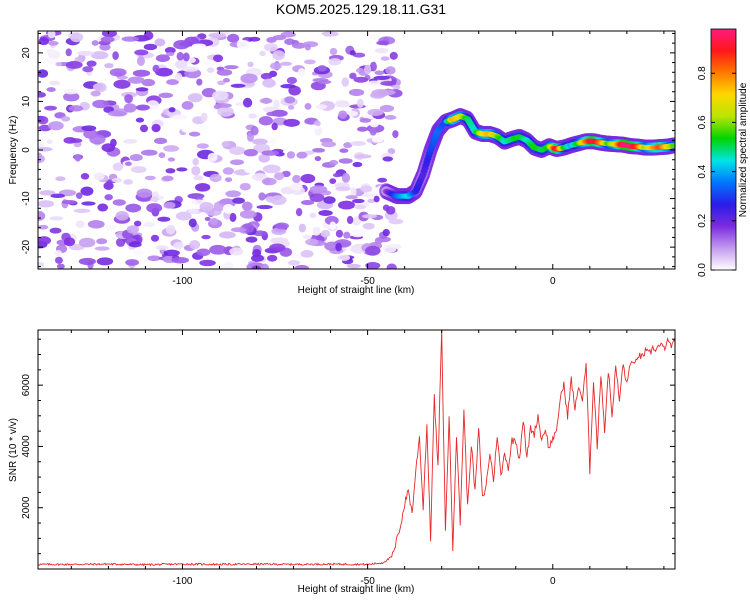 The width and height of the screenshot is (750, 600). What do you see at coordinates (26, 150) in the screenshot?
I see `y-tick-label: 0` at bounding box center [26, 150].